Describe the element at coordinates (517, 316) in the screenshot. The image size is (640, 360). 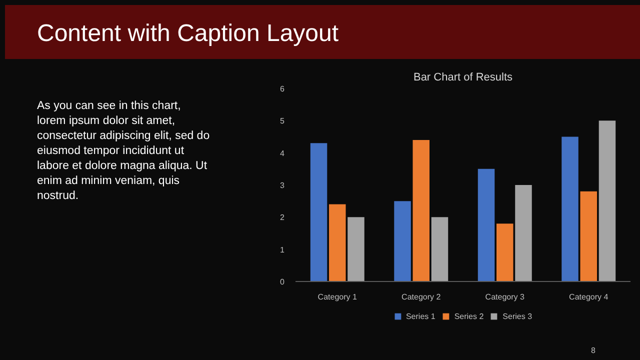
I see `legend-label: Series 3` at that location.